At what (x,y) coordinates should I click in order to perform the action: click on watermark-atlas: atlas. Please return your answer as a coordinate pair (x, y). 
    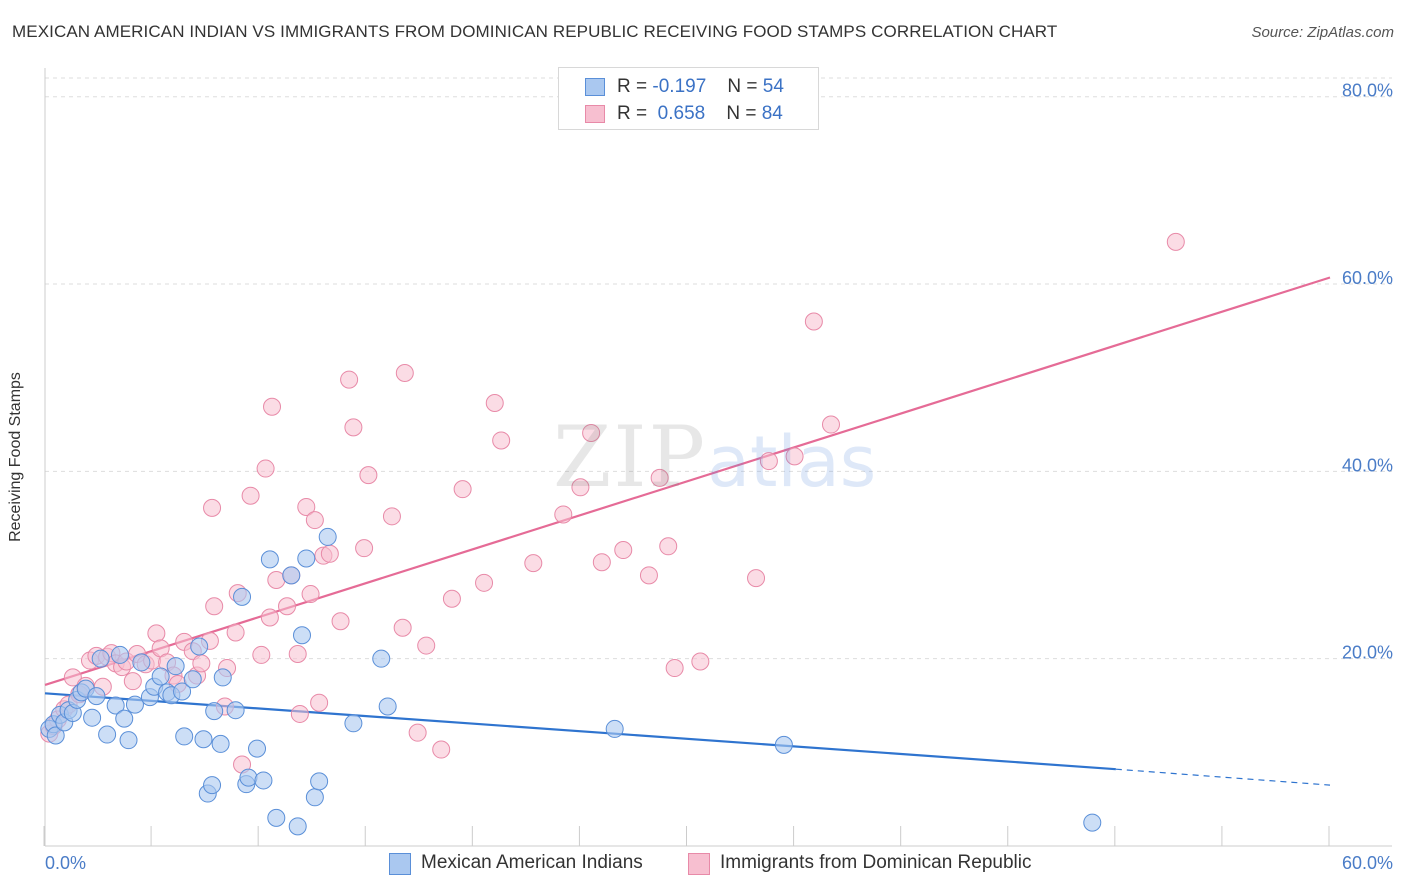
    Looking at the image, I should click on (792, 462).